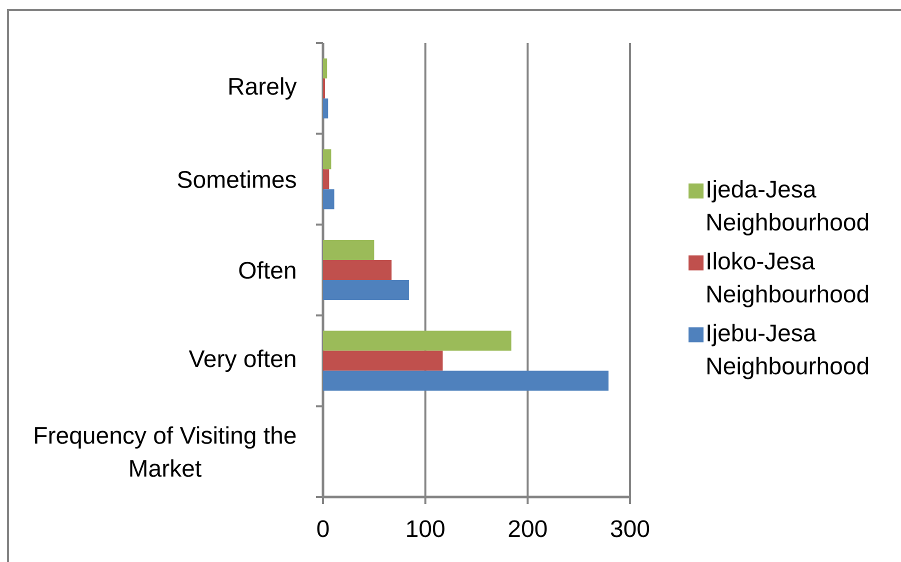  I want to click on legend-label: Ijeda-Jesa Neighbourhood, so click(788, 208).